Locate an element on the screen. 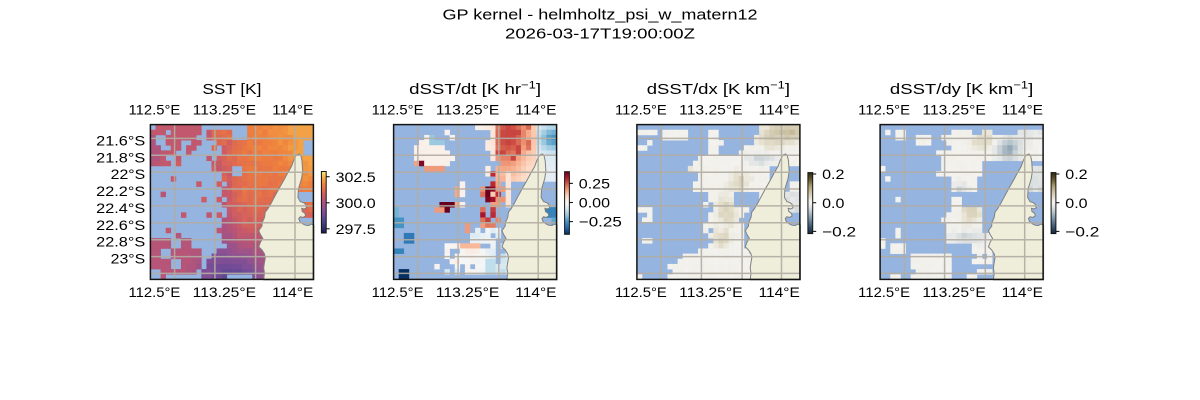 The width and height of the screenshot is (1200, 400). svg-text:dSST/dx [K km−1]: dSST/dx [K km −1] is located at coordinates (718, 89).